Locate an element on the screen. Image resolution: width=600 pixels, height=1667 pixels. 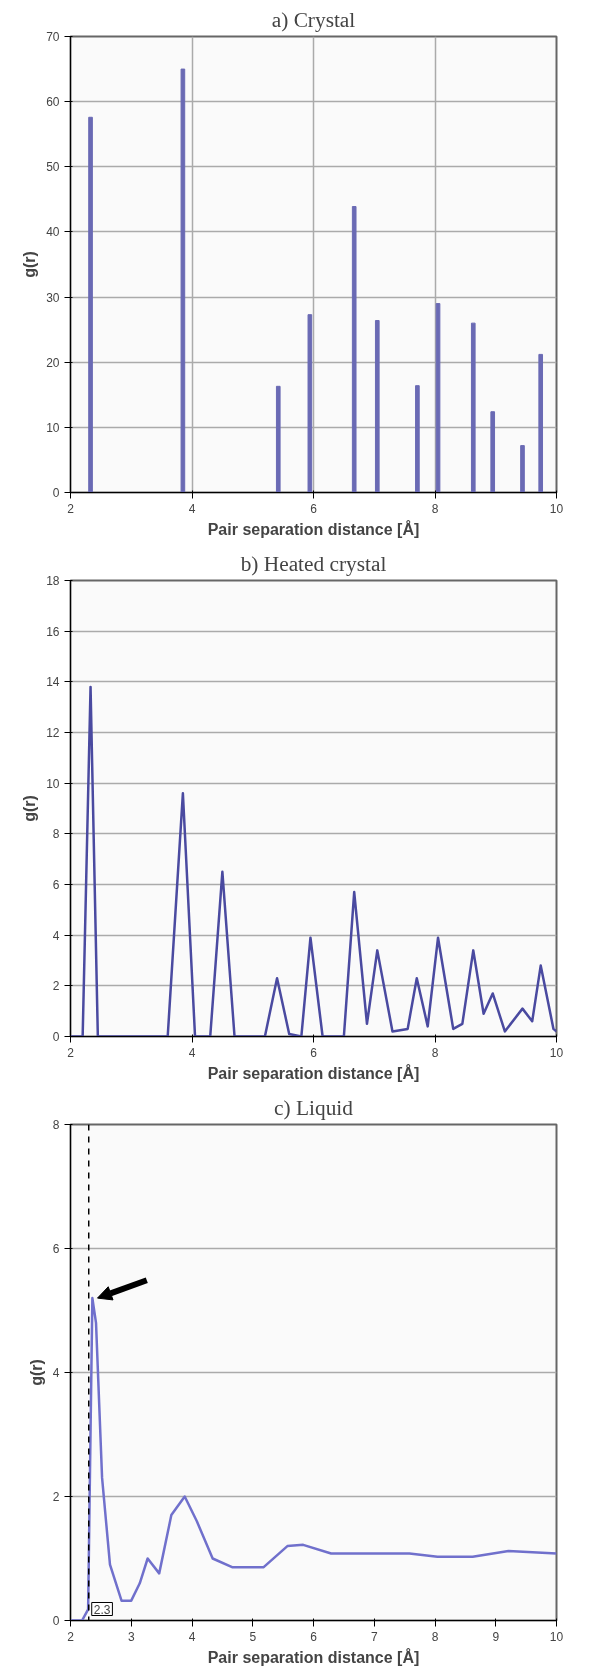
y-tick-label: 60 is located at coordinates (53, 102).